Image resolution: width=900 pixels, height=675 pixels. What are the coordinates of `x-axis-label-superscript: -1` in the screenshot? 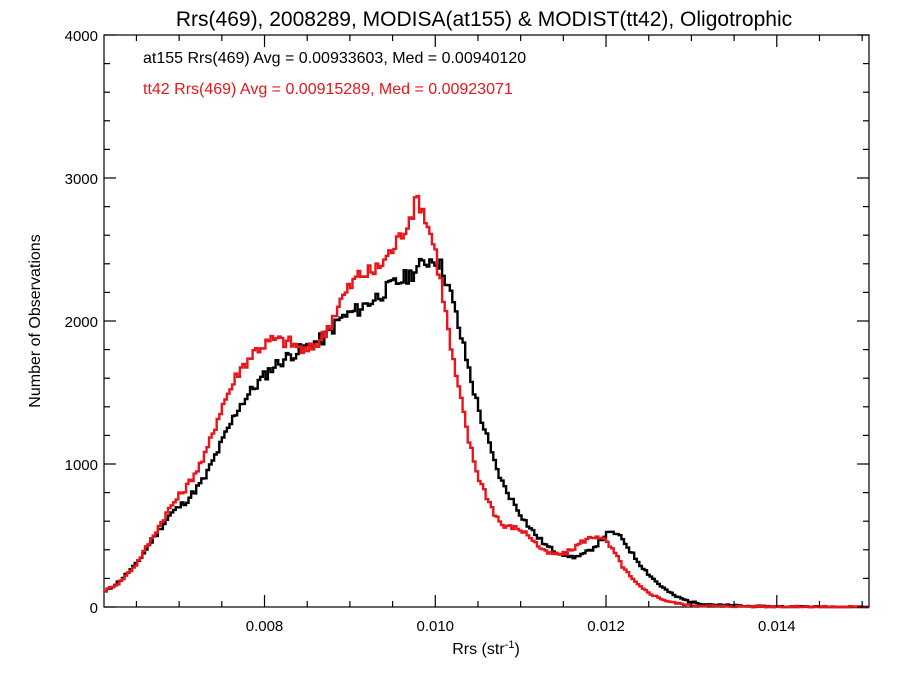 It's located at (510, 645).